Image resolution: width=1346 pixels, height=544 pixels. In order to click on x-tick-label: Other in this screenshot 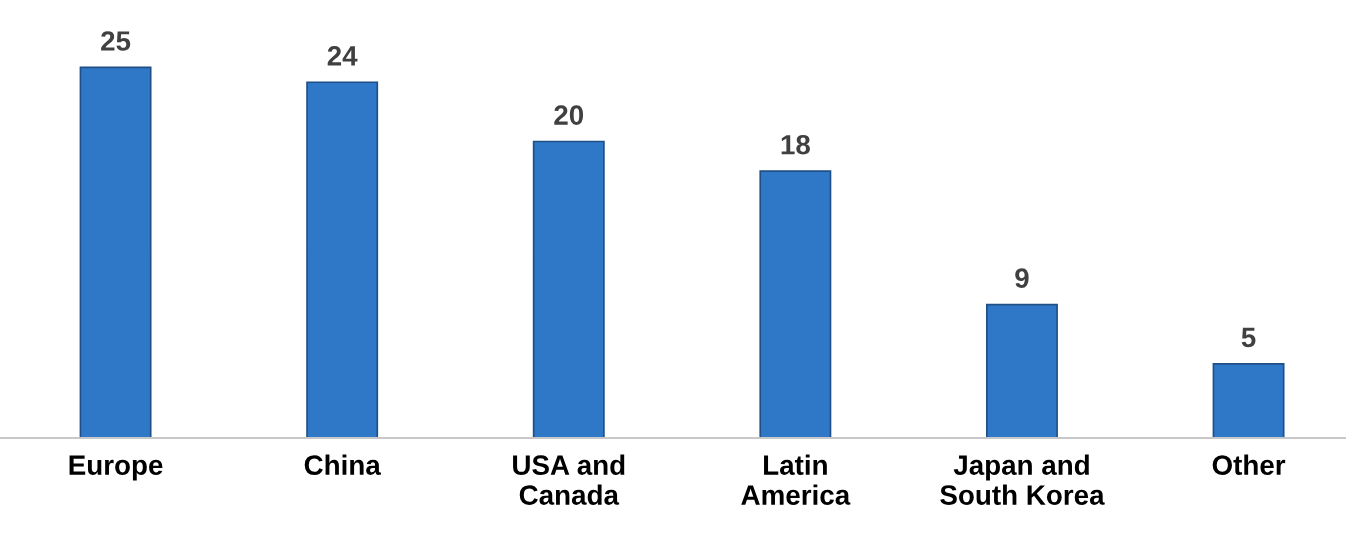, I will do `click(1249, 464)`.